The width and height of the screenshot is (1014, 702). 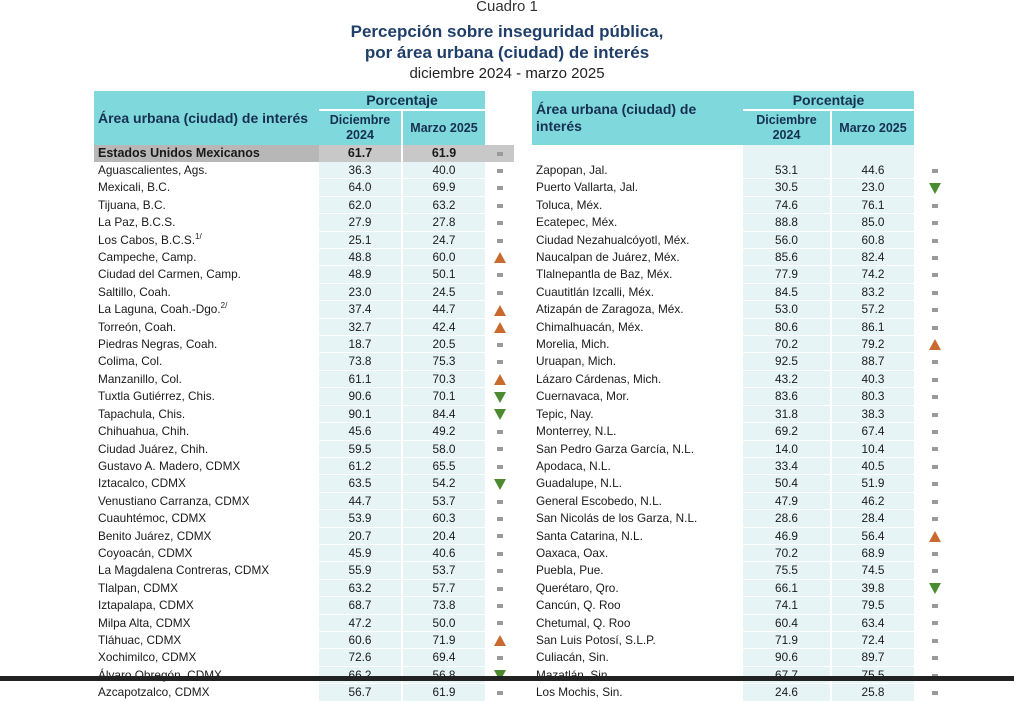 What do you see at coordinates (146, 605) in the screenshot?
I see `area-name: Iztapalapa, CDMX` at bounding box center [146, 605].